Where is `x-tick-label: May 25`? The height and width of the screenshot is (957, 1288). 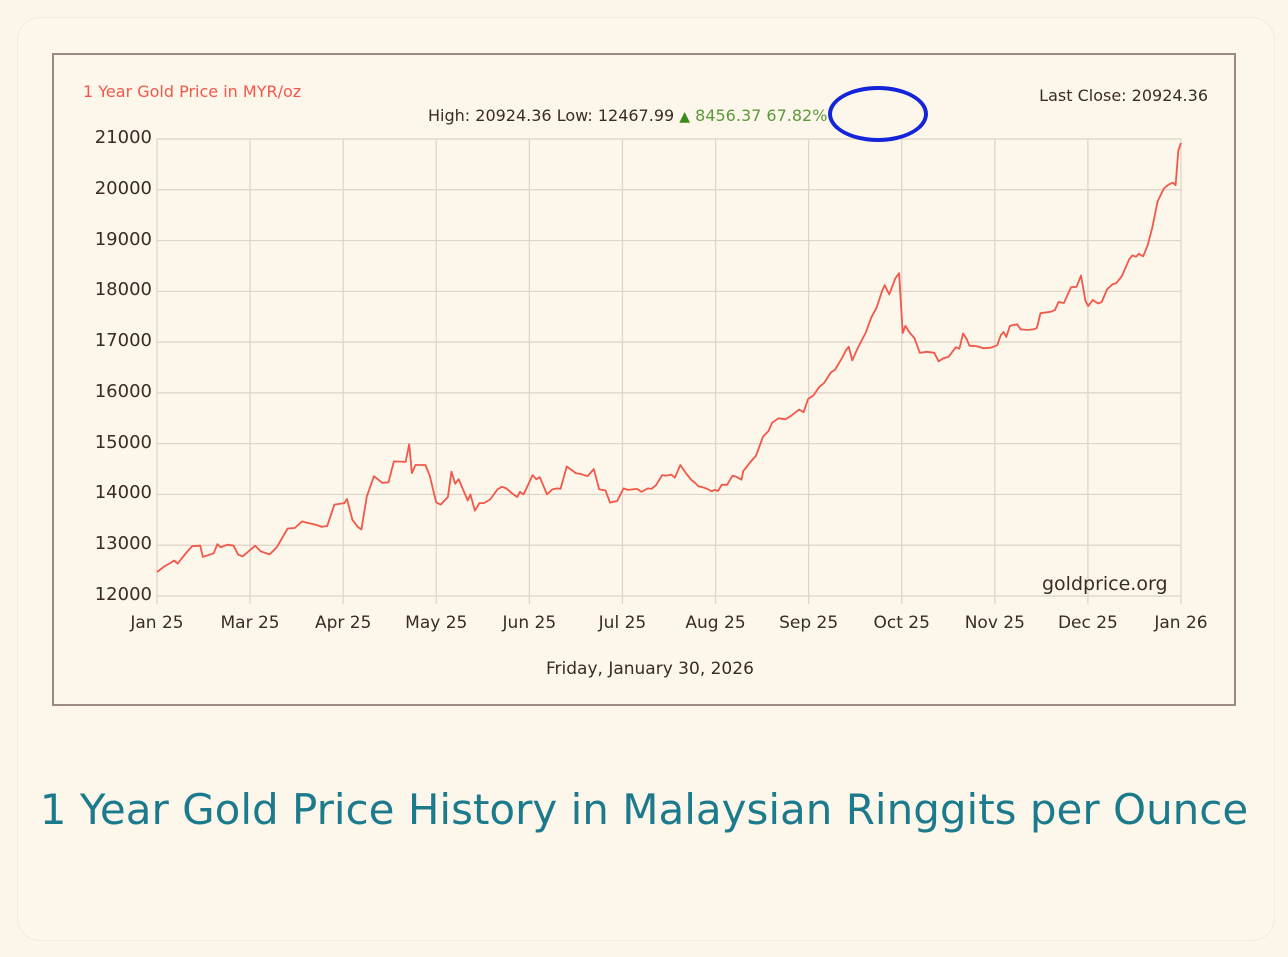
x-tick-label: May 25 is located at coordinates (436, 623).